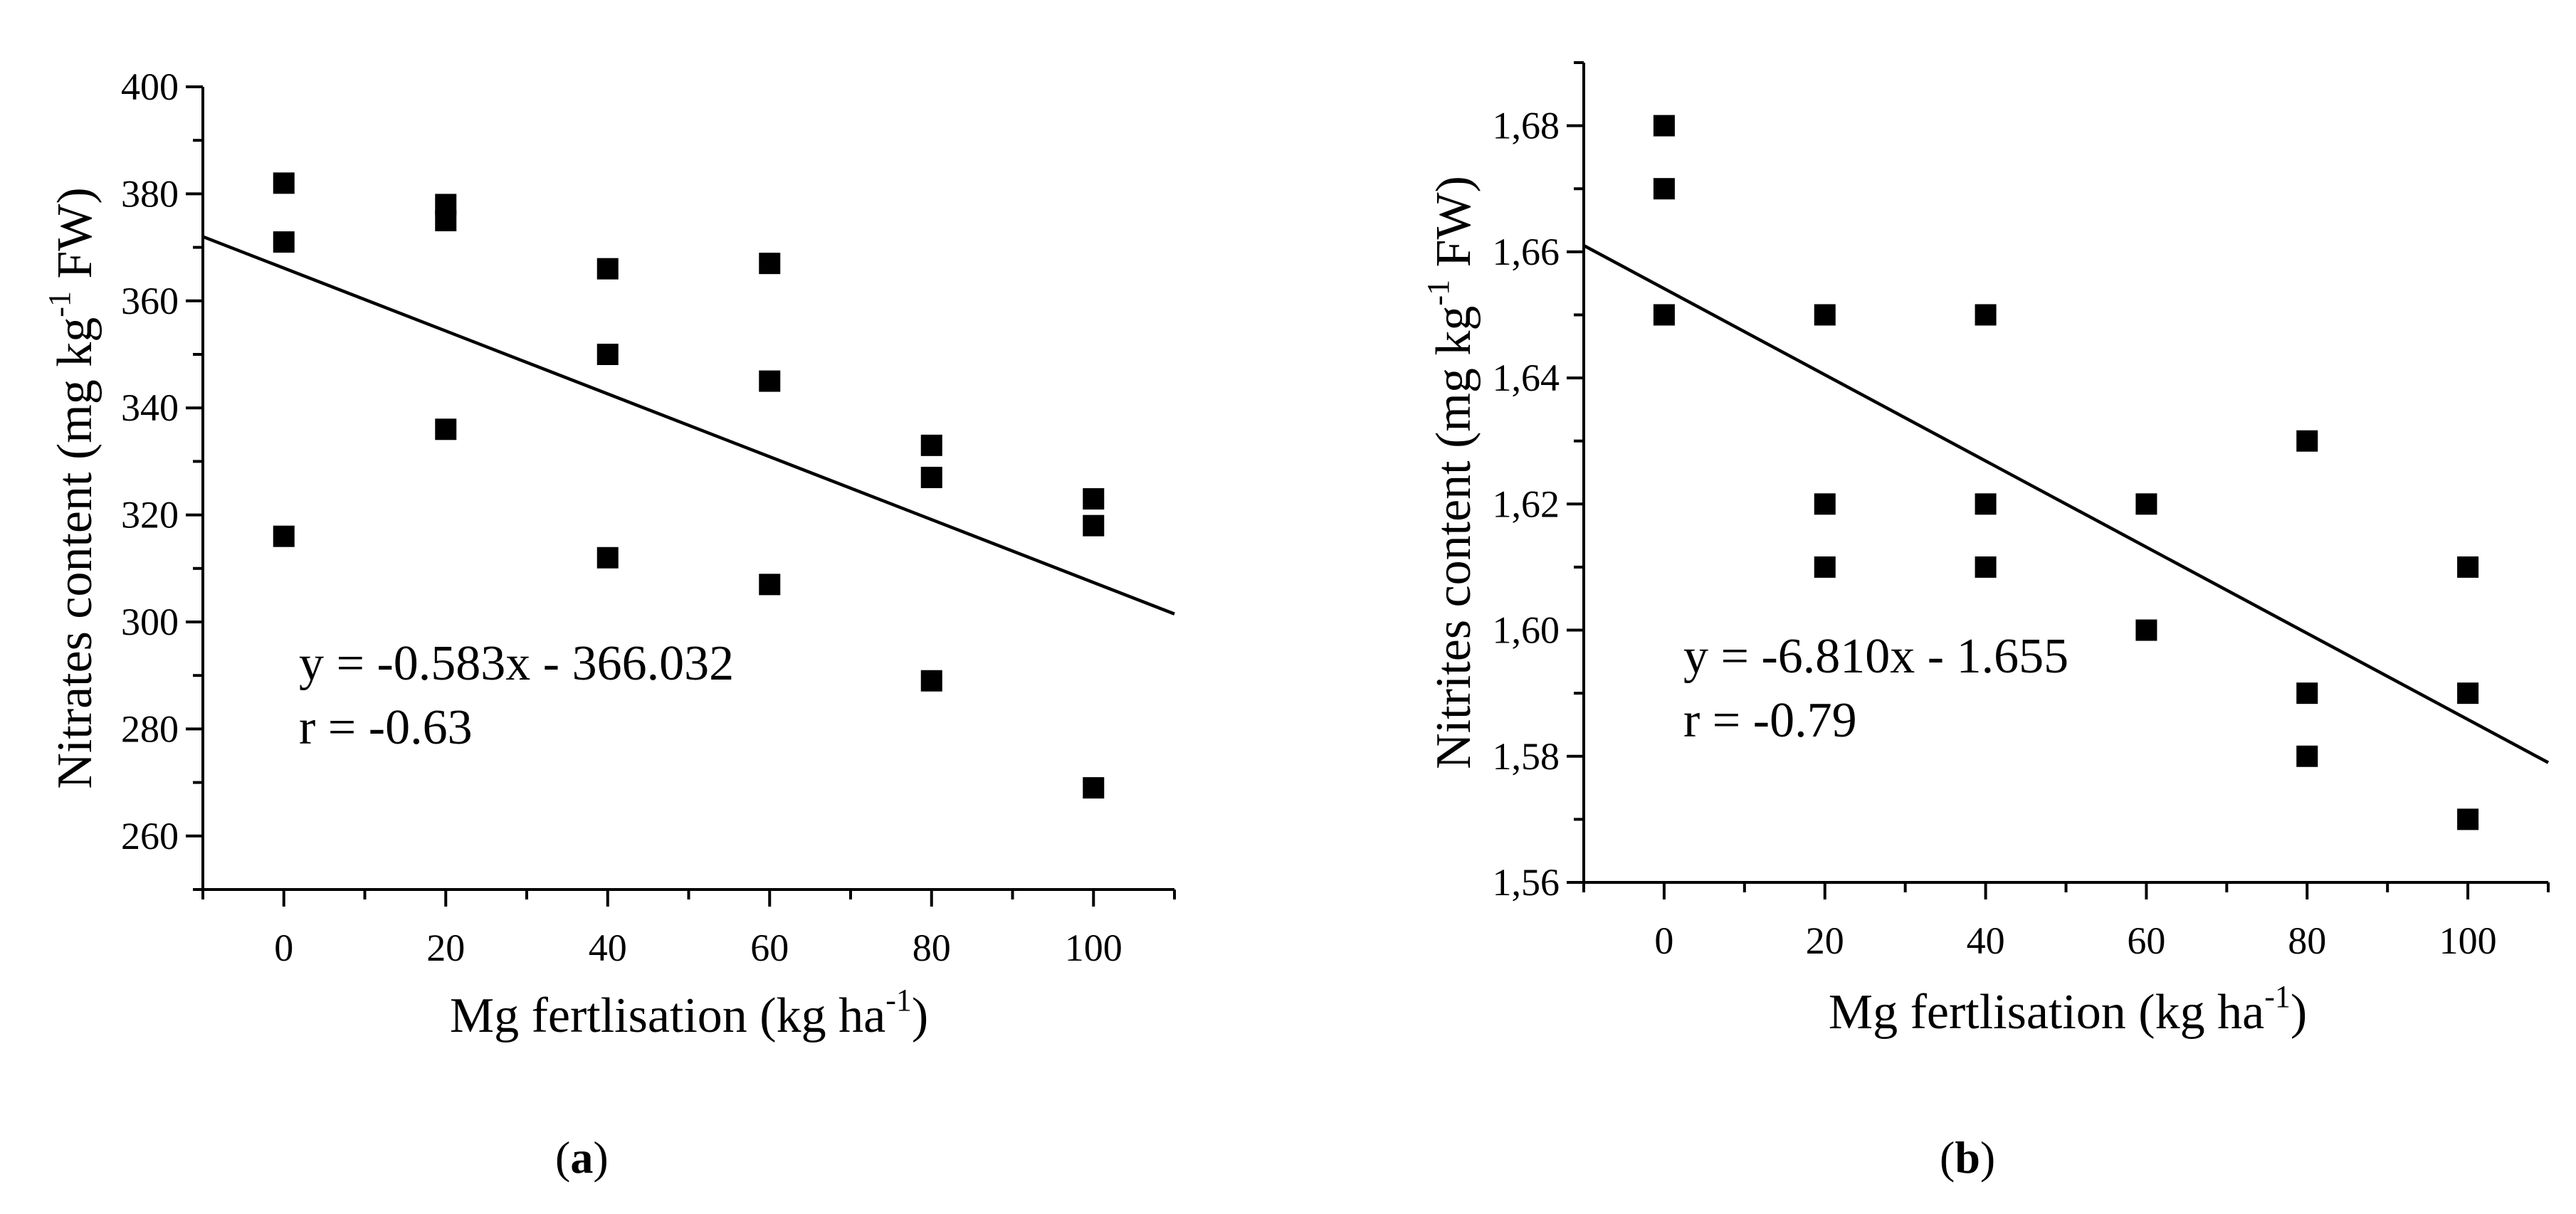 The width and height of the screenshot is (2576, 1214). I want to click on y-tick-label: 280, so click(150, 728).